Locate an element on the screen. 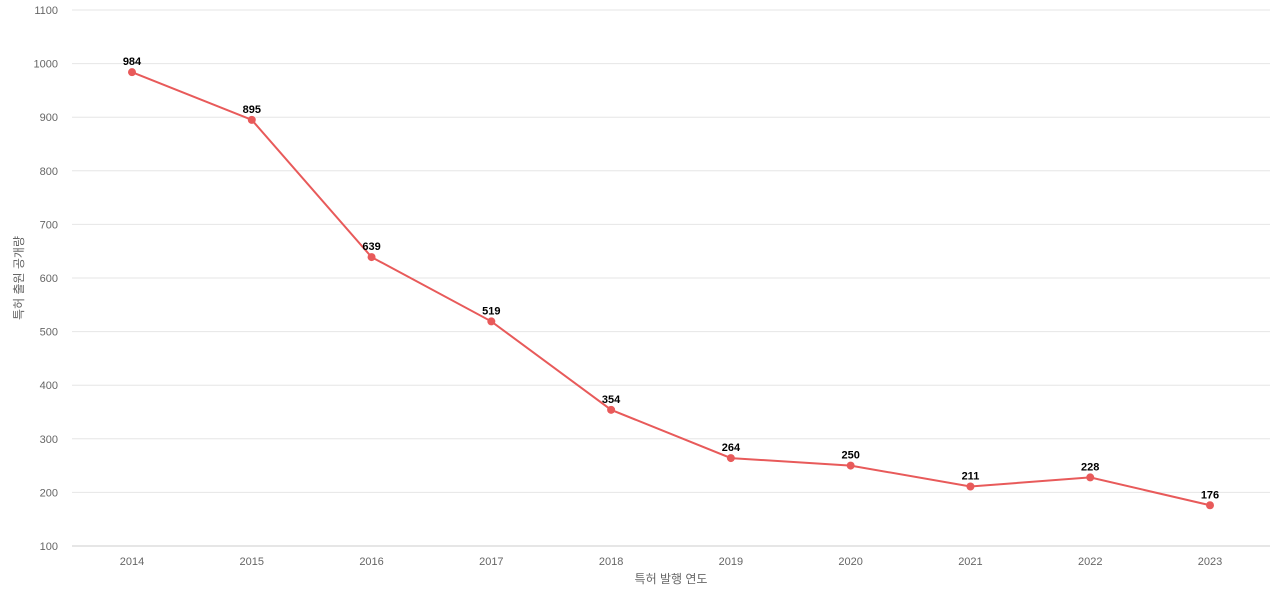  data-label: 519 is located at coordinates (491, 311).